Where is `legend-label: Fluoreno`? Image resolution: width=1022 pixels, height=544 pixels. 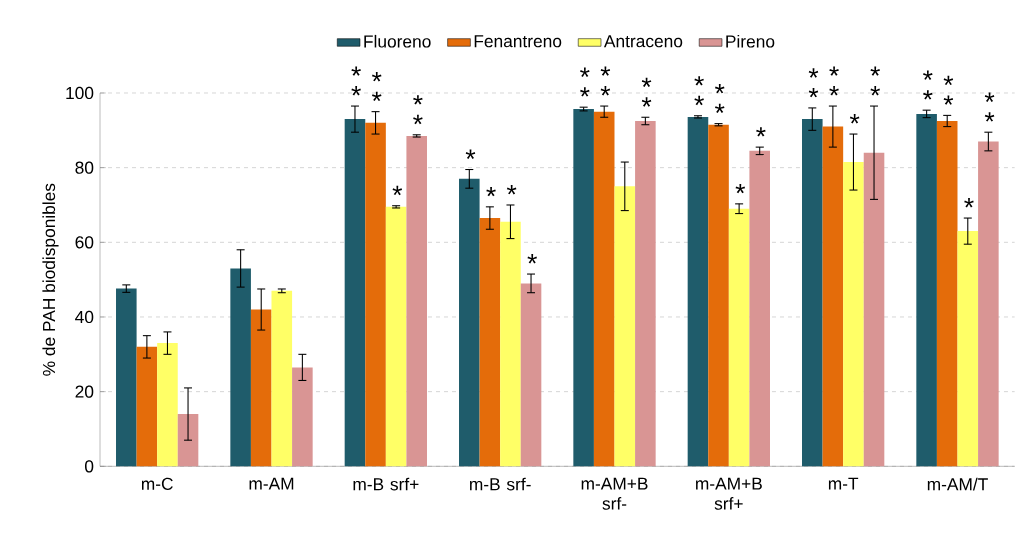
legend-label: Fluoreno is located at coordinates (397, 41).